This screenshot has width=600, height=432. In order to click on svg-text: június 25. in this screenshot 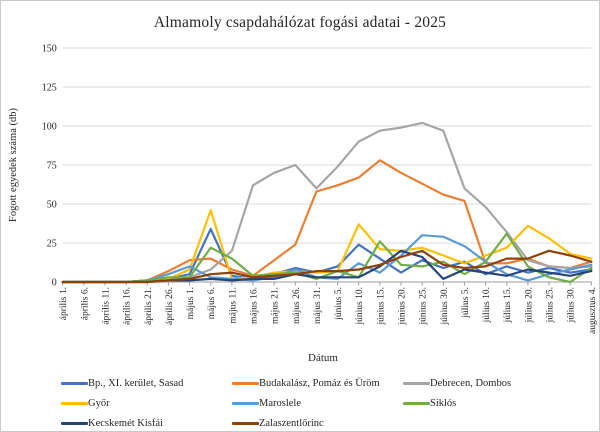, I will do `click(424, 306)`.